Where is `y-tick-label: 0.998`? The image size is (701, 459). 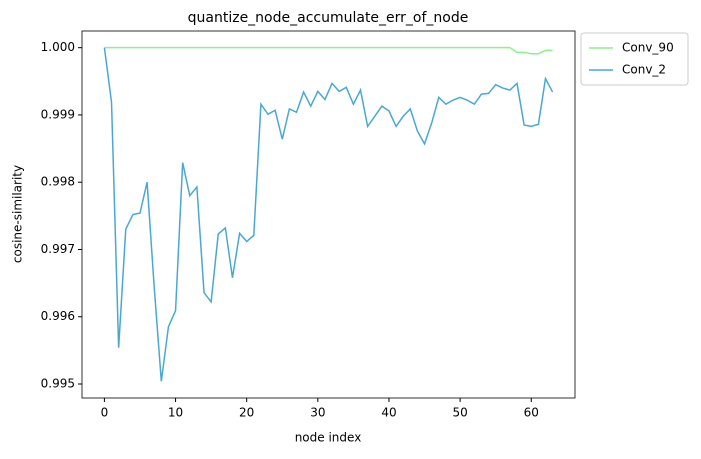
y-tick-label: 0.998 is located at coordinates (58, 182).